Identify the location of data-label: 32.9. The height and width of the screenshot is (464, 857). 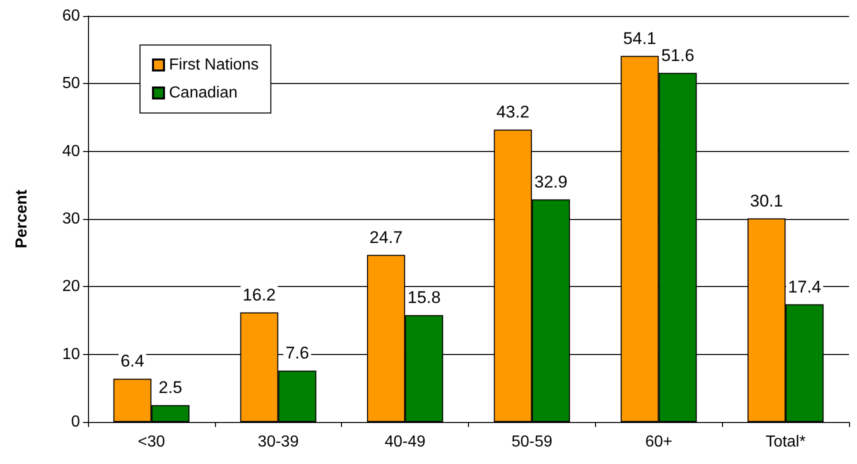
(551, 182).